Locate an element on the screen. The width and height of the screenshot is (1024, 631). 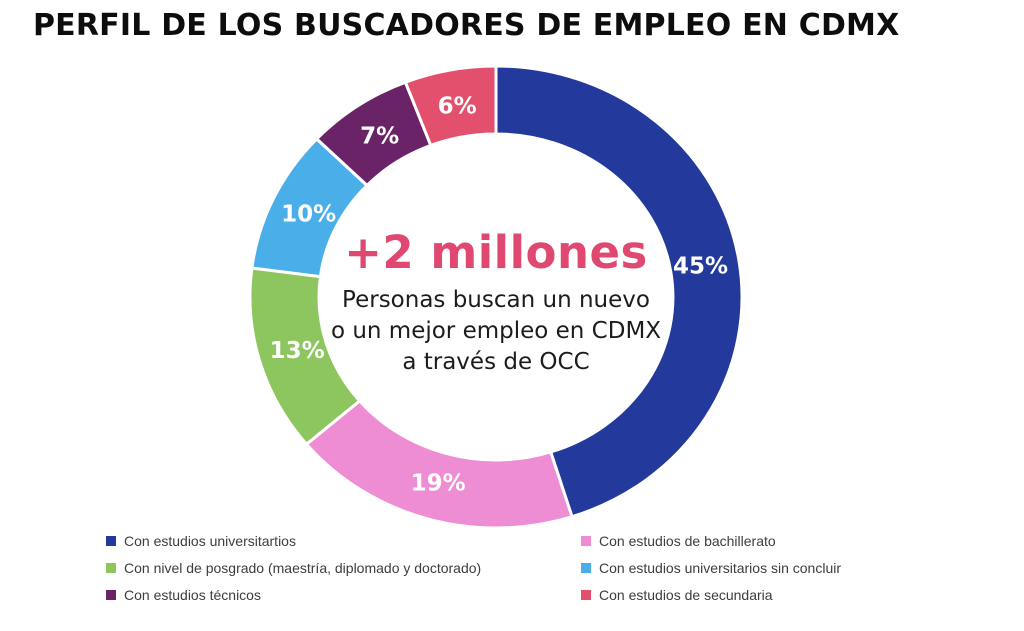
legend-label: Con estudios universitartios is located at coordinates (210, 541).